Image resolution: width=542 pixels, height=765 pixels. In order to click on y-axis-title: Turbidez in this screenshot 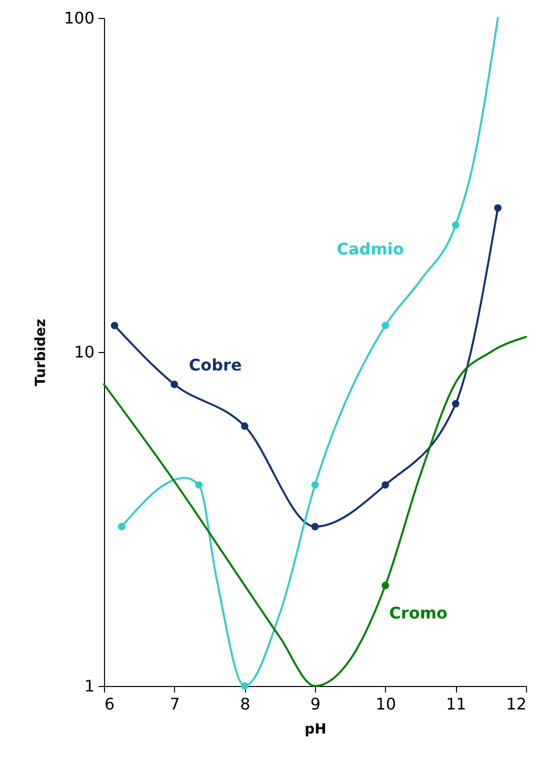, I will do `click(40, 352)`.